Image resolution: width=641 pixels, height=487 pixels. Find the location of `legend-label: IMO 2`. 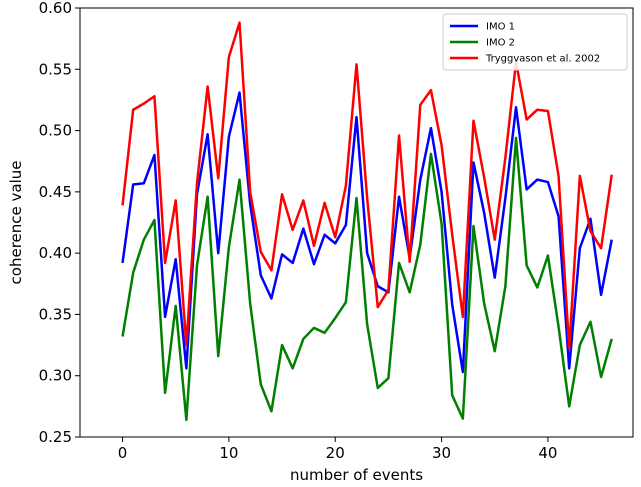

legend-label: IMO 2 is located at coordinates (500, 43).